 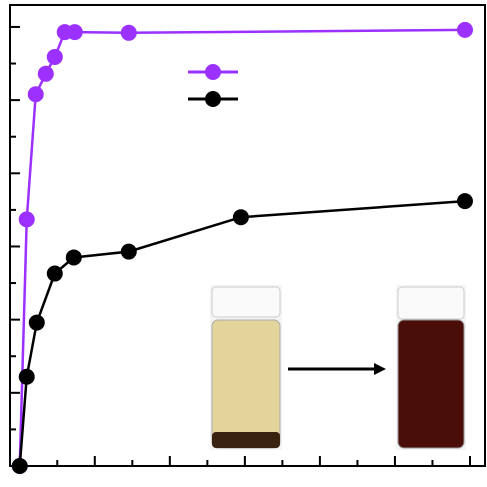 I want to click on vial-dark, so click(x=431, y=384).